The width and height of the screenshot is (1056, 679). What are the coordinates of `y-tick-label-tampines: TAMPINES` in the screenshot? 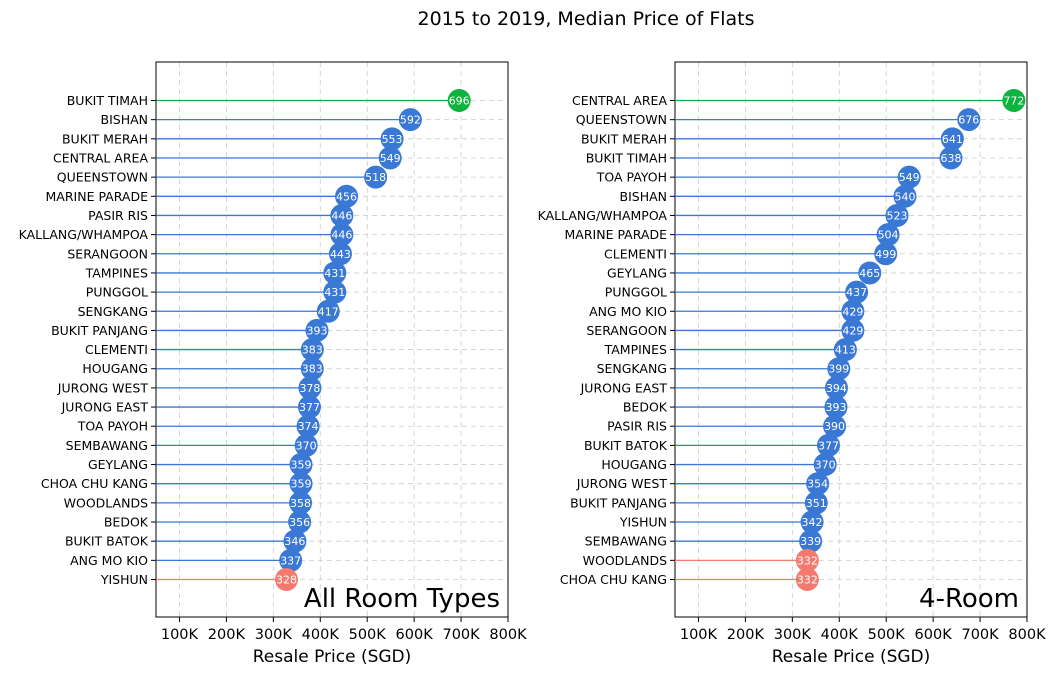 It's located at (116, 272).